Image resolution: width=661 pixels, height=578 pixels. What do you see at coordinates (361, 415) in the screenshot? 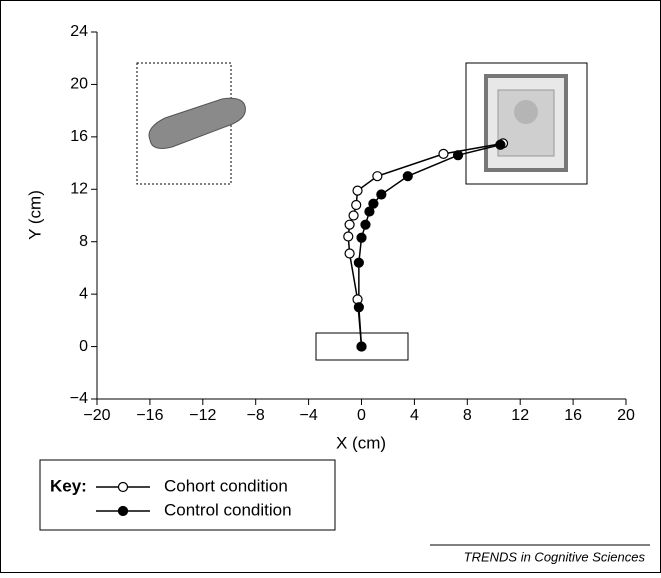
I see `x-tick-label: 0` at bounding box center [361, 415].